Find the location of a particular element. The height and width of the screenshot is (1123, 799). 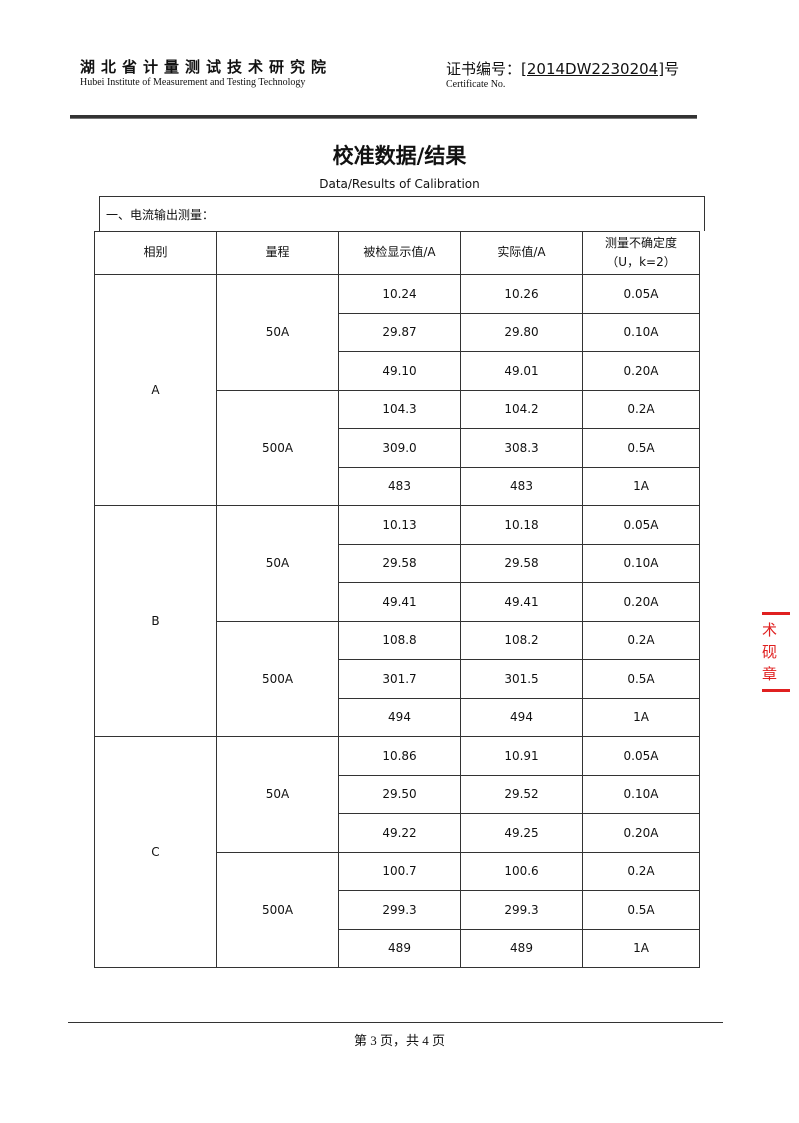

certificate-label-en: Certificate No. is located at coordinates (476, 84).